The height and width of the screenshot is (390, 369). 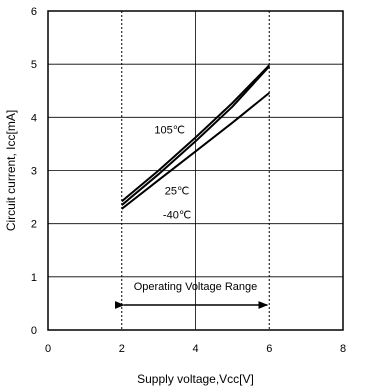 What do you see at coordinates (269, 349) in the screenshot?
I see `x-tick-label: 6` at bounding box center [269, 349].